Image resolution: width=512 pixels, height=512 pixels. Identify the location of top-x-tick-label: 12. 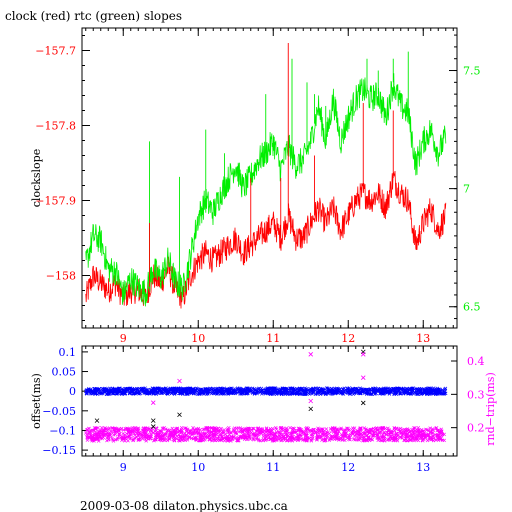
(348, 338).